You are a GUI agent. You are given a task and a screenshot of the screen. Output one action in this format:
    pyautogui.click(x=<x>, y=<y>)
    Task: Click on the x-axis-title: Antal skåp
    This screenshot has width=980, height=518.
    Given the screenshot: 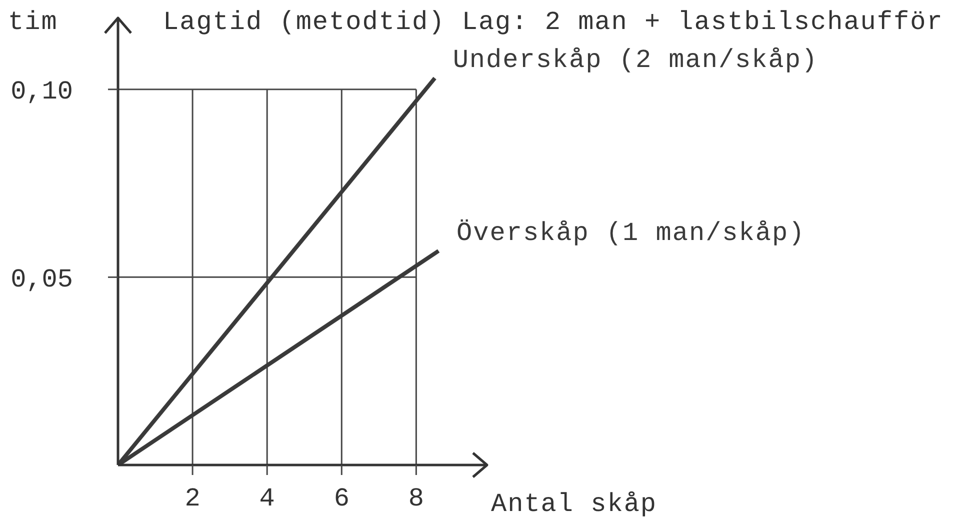 What is the action you would take?
    pyautogui.click(x=574, y=503)
    